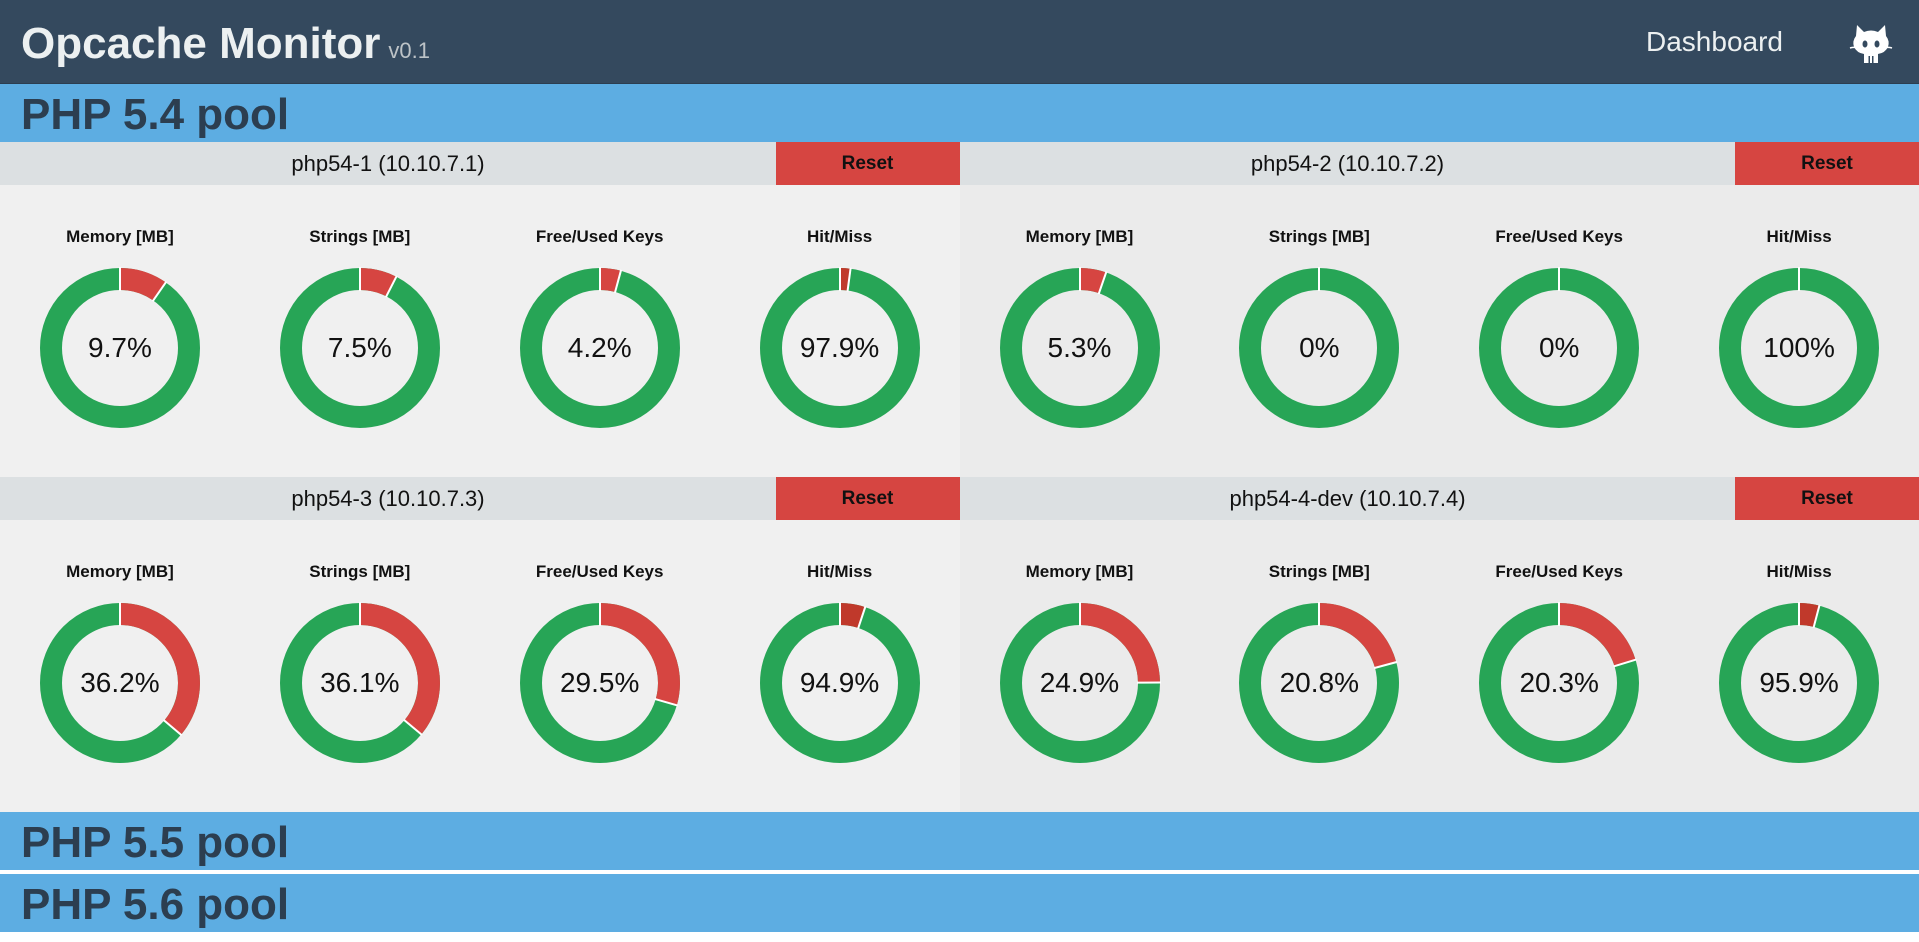  Describe the element at coordinates (1714, 41) in the screenshot. I see `nav-dashboard-link: Dashboard` at that location.